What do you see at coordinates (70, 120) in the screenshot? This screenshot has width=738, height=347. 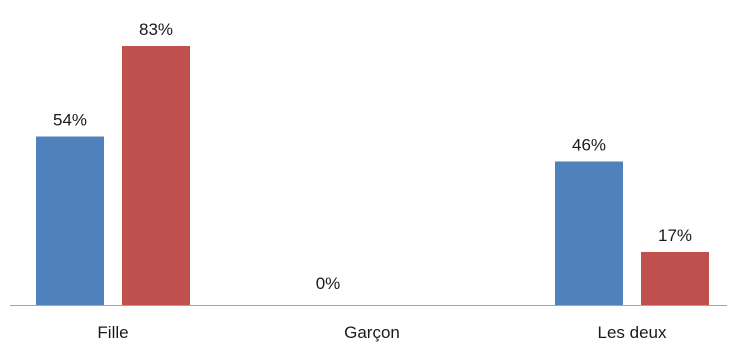 I see `data-label-fille-series-1: 54%` at bounding box center [70, 120].